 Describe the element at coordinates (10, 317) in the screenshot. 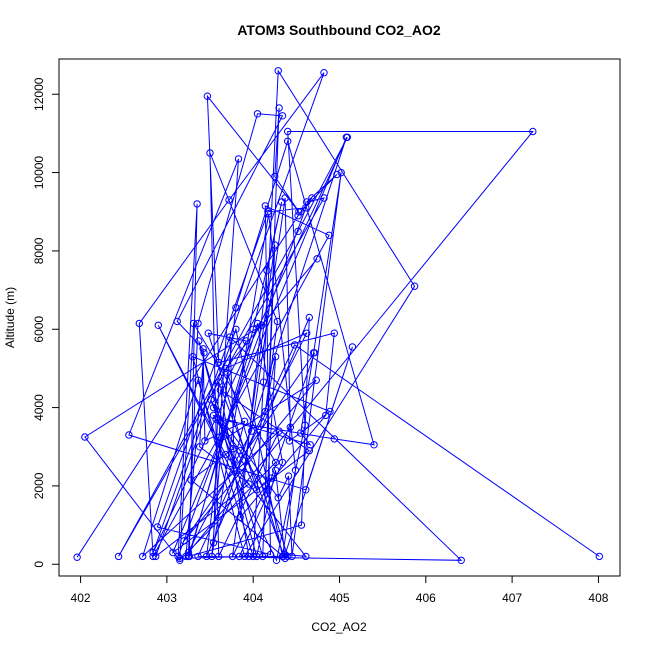

I see `y-axis-label: Altitude (m)` at that location.